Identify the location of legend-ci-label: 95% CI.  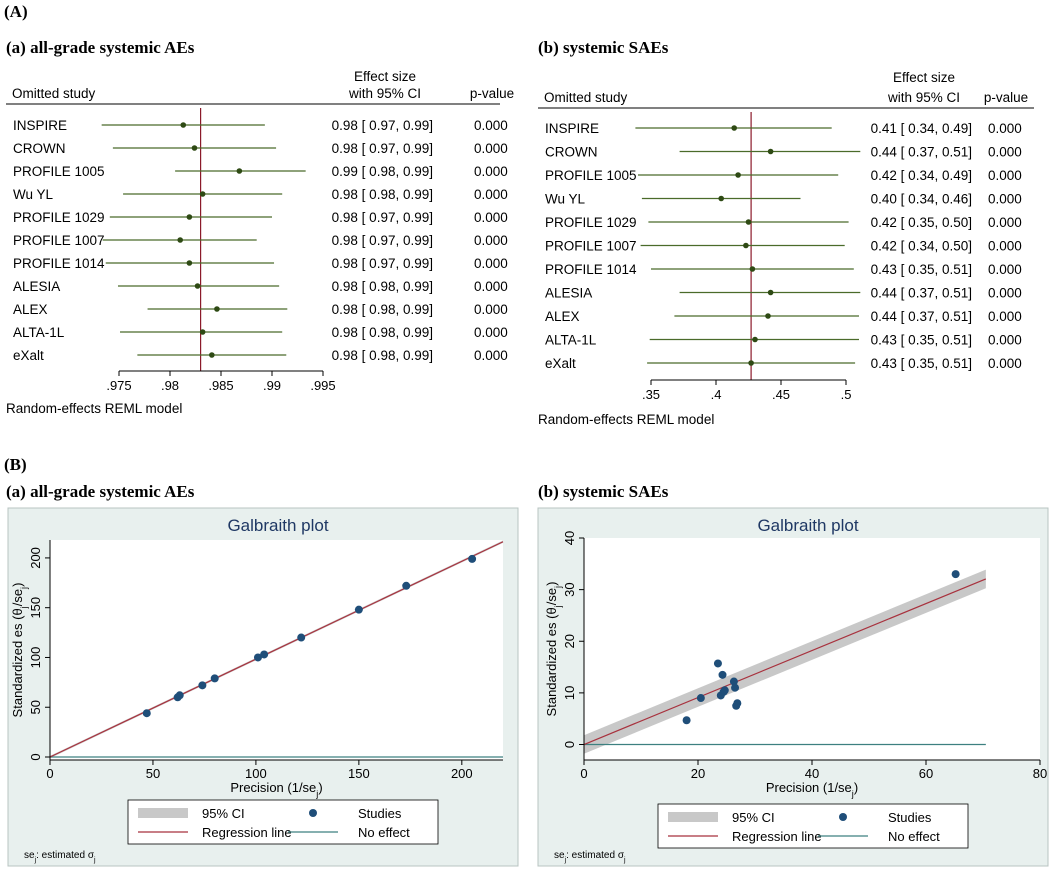
(753, 817).